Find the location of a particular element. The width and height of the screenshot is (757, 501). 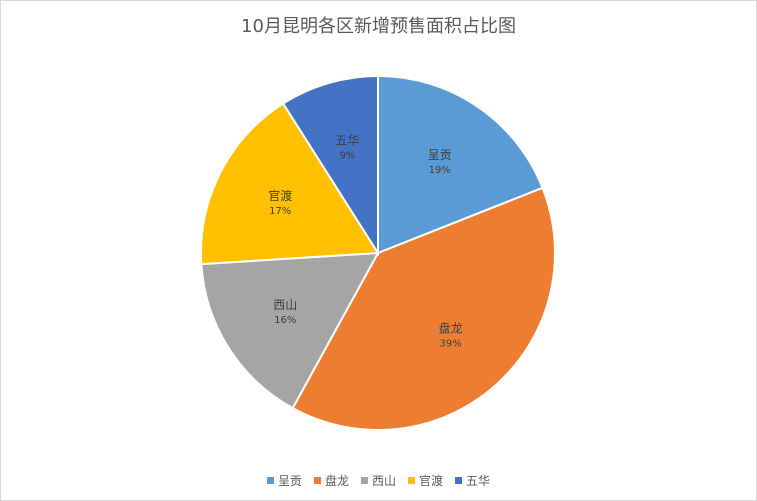

slice-value-label: 19% is located at coordinates (440, 170).